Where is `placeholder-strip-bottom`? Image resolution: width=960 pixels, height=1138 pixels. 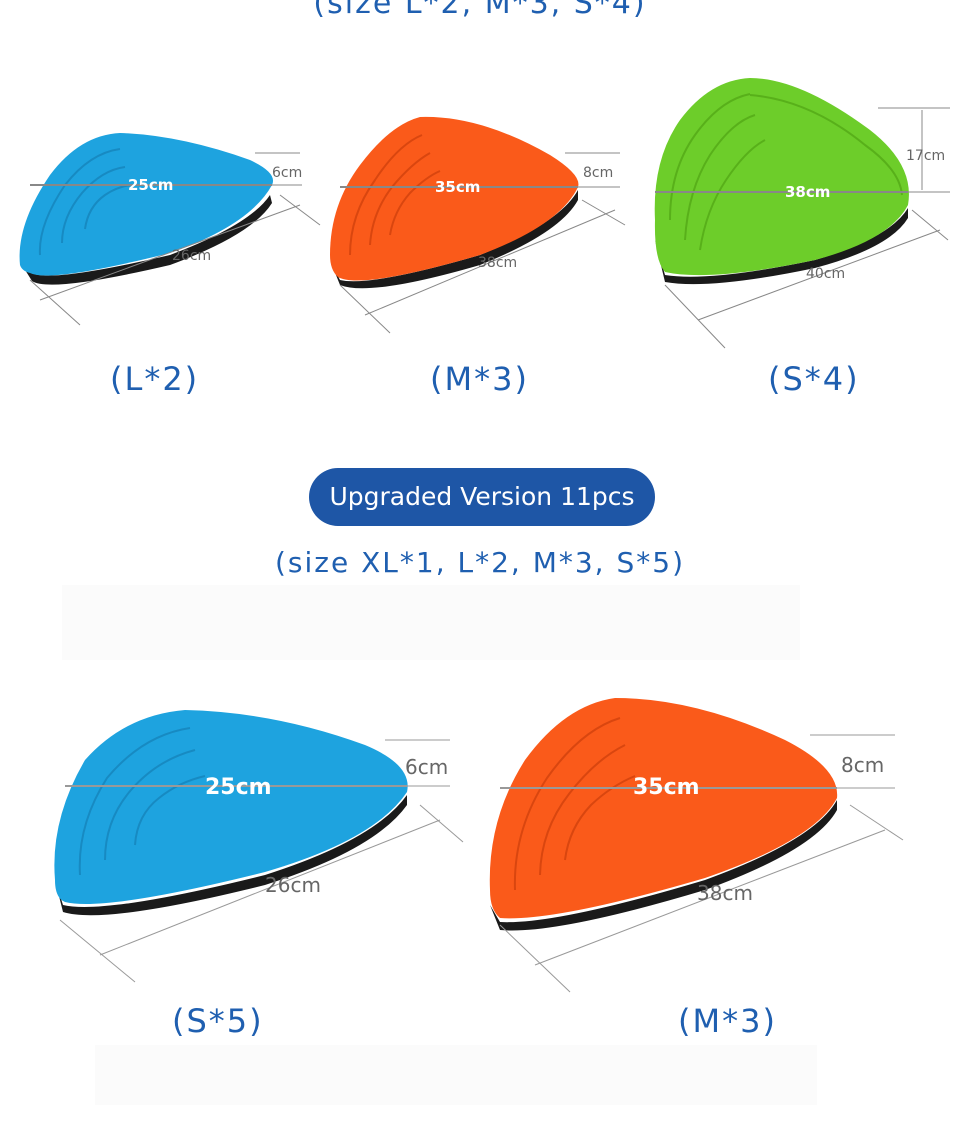 placeholder-strip-bottom is located at coordinates (456, 1075).